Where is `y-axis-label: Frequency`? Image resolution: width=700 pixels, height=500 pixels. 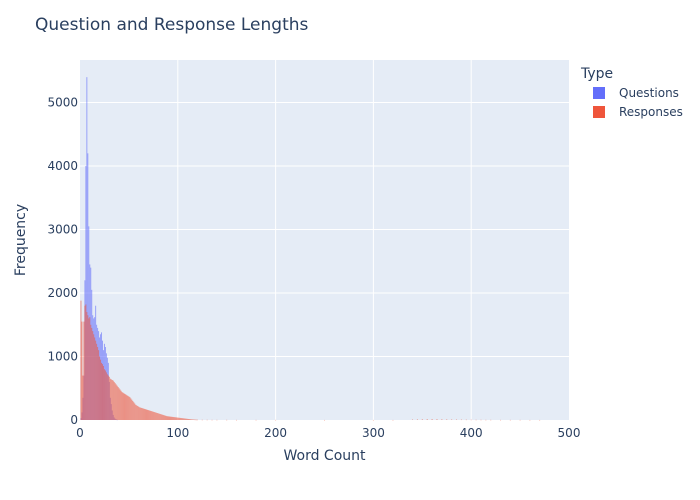
y-axis-label: Frequency is located at coordinates (21, 240).